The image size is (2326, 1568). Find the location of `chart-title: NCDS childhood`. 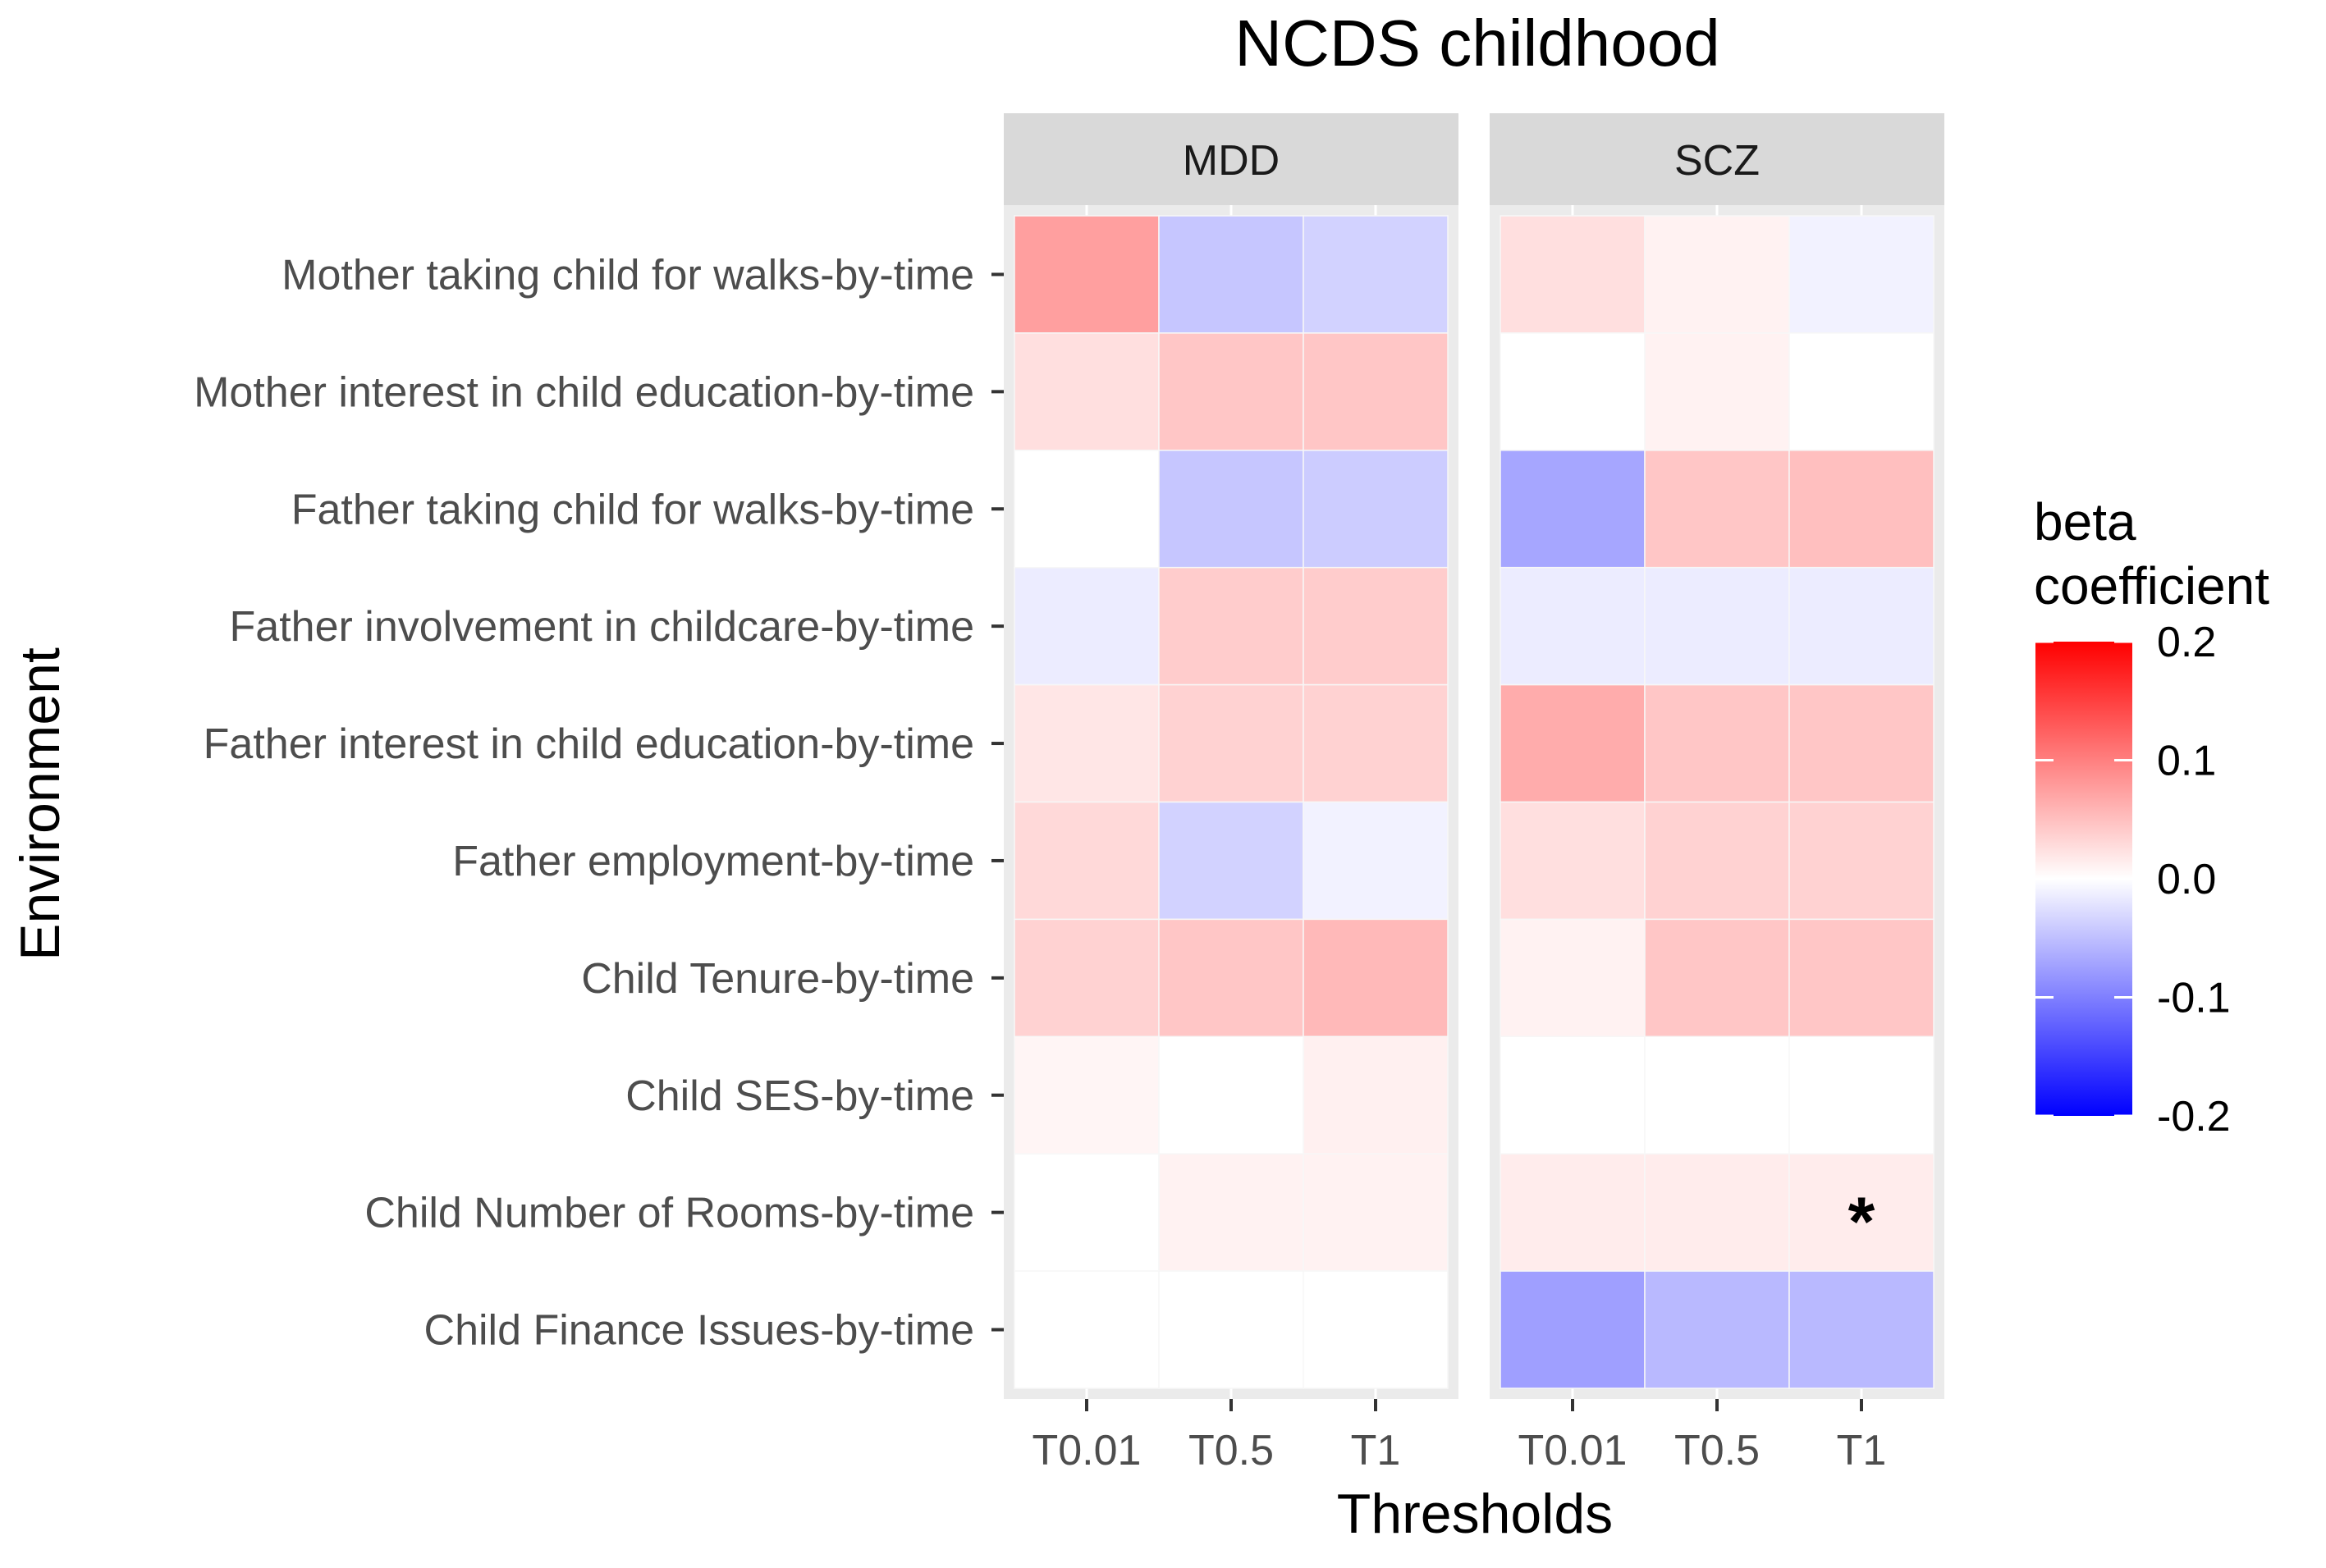

chart-title: NCDS childhood is located at coordinates (1476, 43).